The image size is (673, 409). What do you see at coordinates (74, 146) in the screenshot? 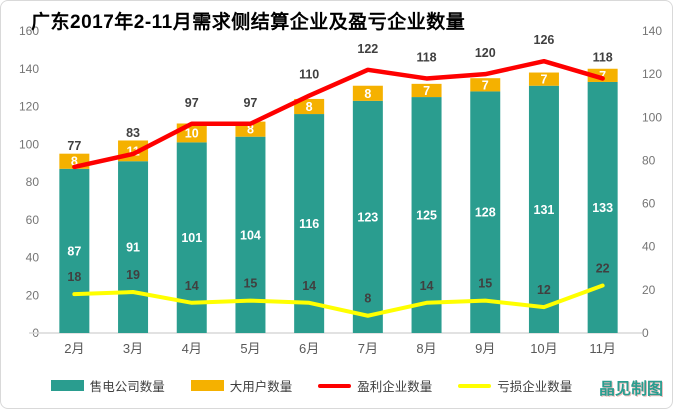
I see `profit-value-label: 77` at bounding box center [74, 146].